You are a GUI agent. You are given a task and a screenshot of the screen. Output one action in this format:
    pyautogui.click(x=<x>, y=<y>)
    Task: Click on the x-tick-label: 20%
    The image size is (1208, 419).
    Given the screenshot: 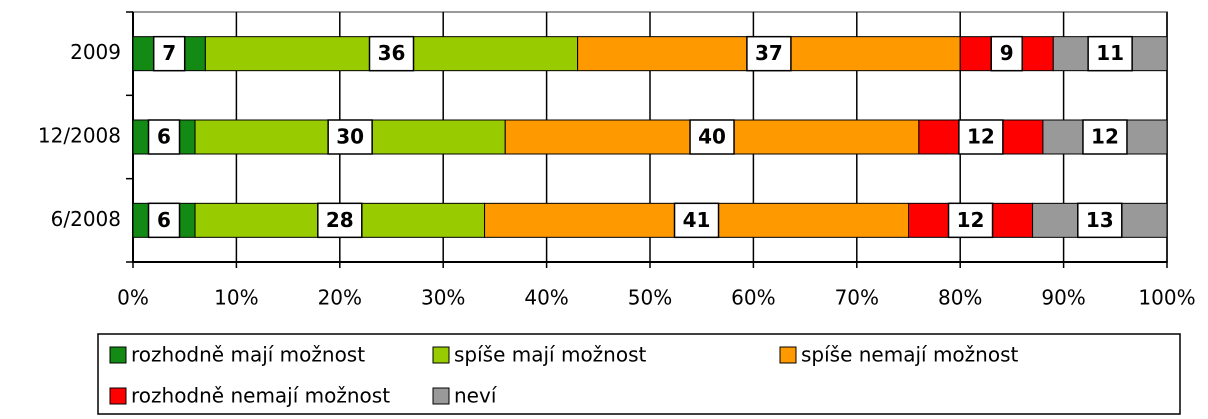 What is the action you would take?
    pyautogui.click(x=340, y=298)
    